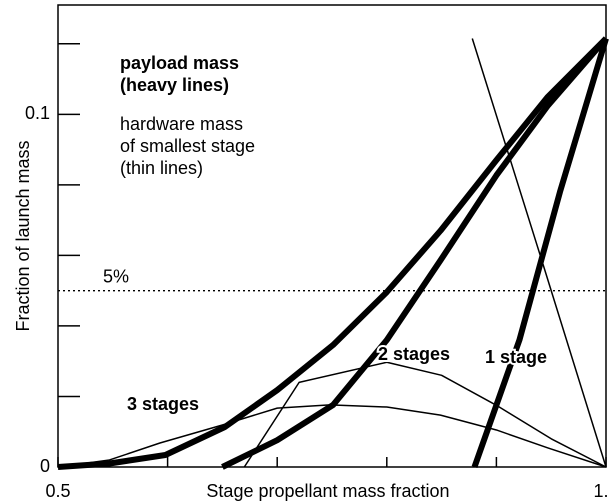 The width and height of the screenshot is (609, 504). Describe the element at coordinates (163, 404) in the screenshot. I see `series-label: 3 stages` at that location.